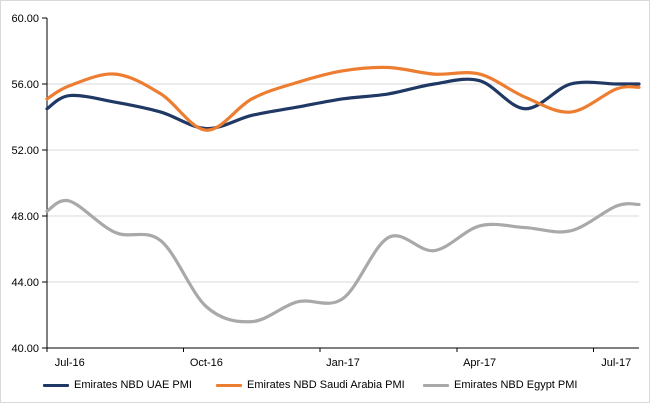 Image resolution: width=650 pixels, height=403 pixels. What do you see at coordinates (25, 85) in the screenshot?
I see `y-axis-label-56: 56.00` at bounding box center [25, 85].